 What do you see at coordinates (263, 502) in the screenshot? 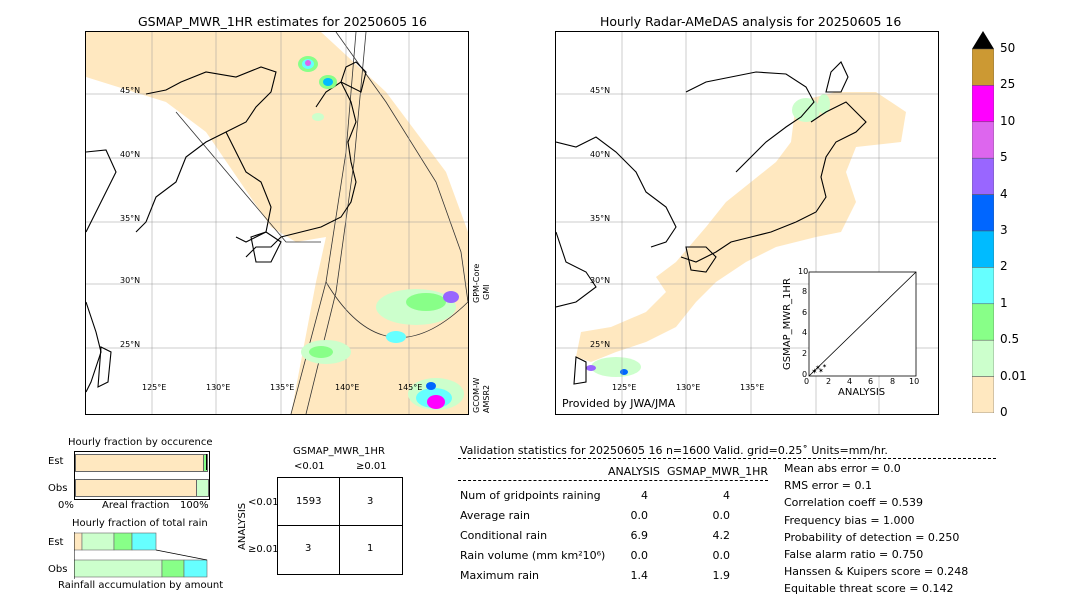
I see `contingency-row1: <0.01` at bounding box center [263, 502].